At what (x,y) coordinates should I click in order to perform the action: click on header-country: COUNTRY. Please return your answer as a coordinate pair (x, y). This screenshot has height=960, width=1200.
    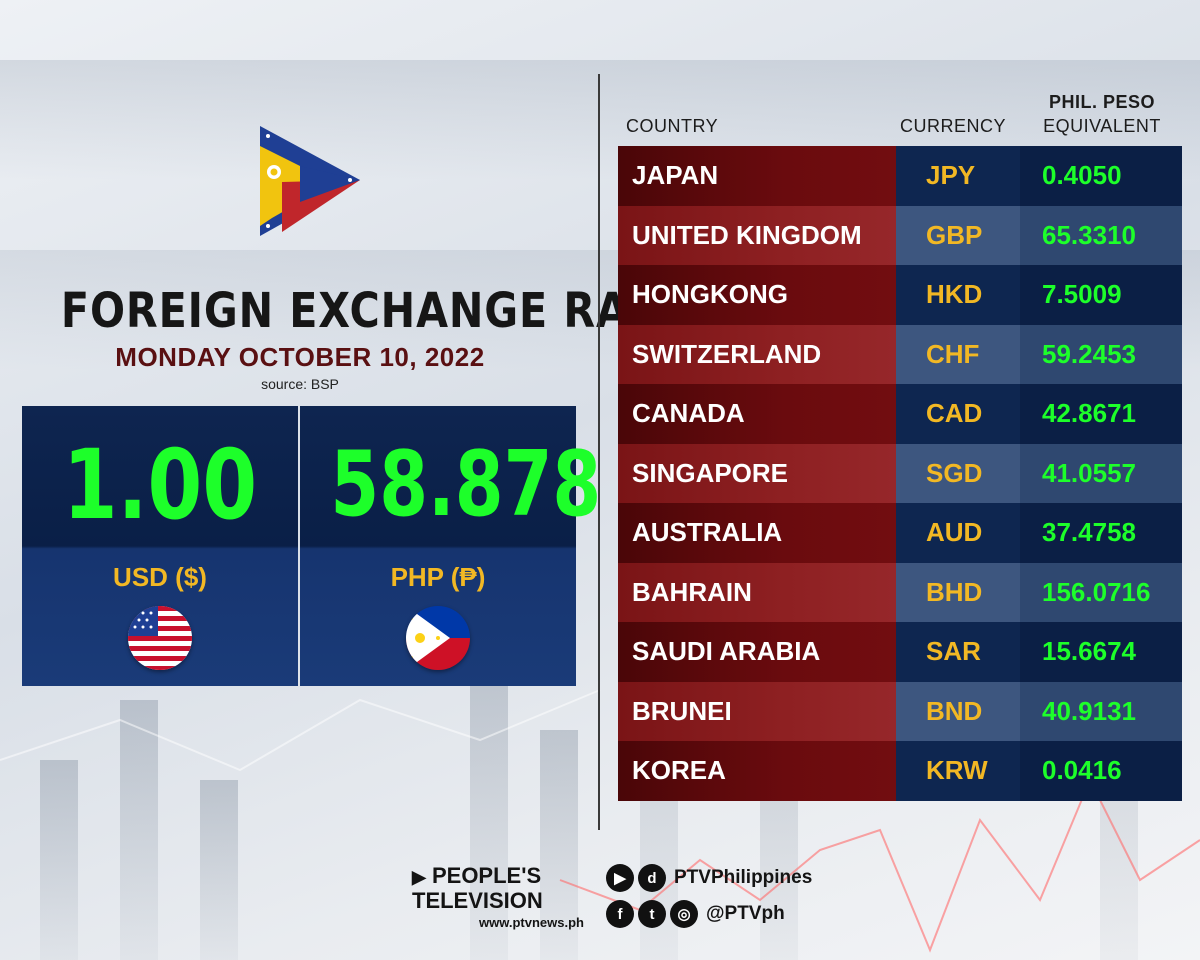
    Looking at the image, I should click on (672, 126).